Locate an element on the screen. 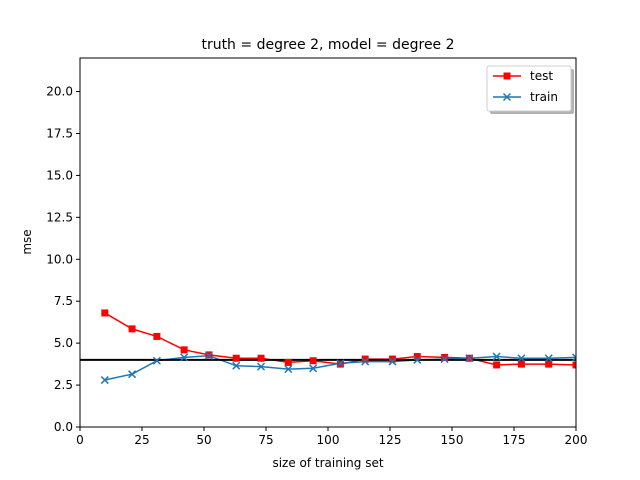 This screenshot has width=640, height=480. x-tick-label: 25 is located at coordinates (141, 440).